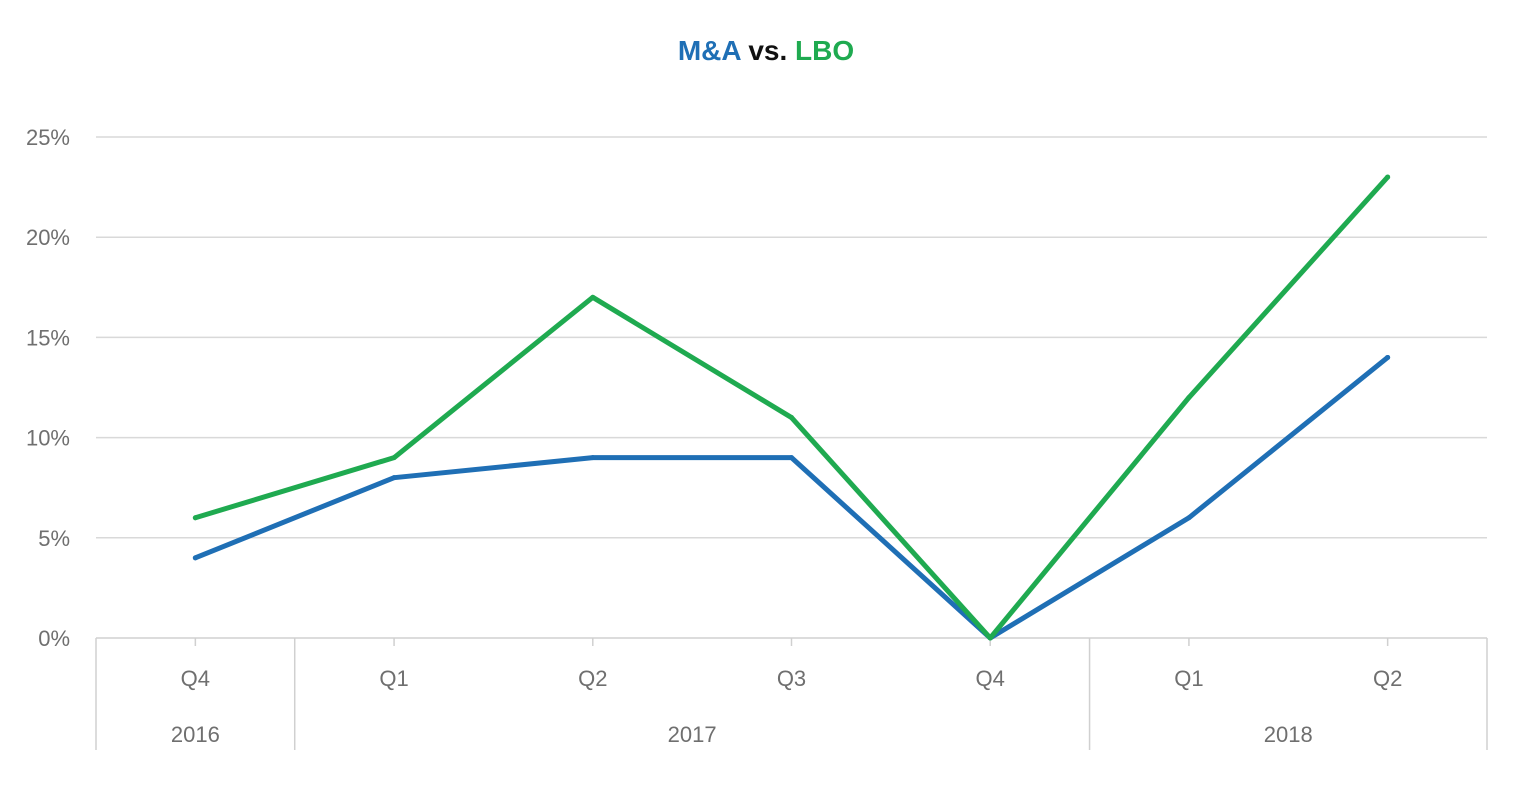 The height and width of the screenshot is (800, 1524). I want to click on y-tick-label: 10%, so click(48, 438).